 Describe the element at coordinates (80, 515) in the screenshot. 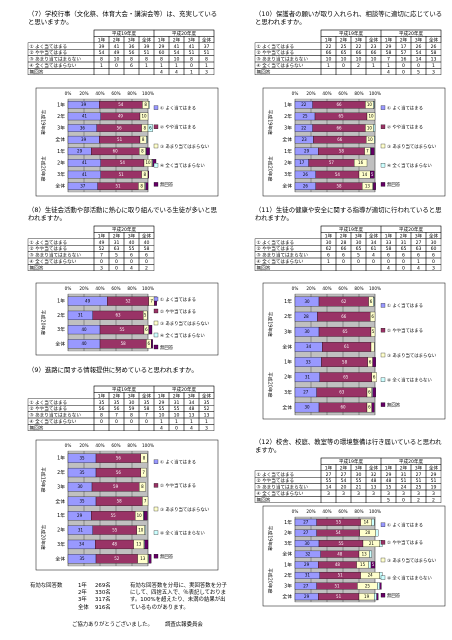

I see `bar-label: 29` at that location.